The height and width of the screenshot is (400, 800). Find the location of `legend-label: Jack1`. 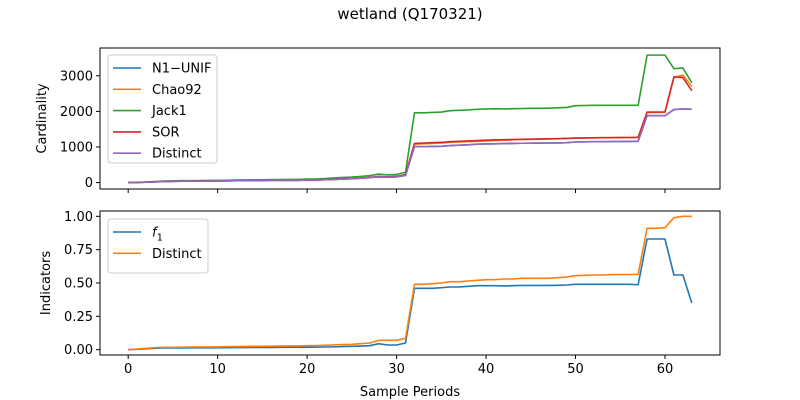

legend-label: Jack1 is located at coordinates (169, 111).